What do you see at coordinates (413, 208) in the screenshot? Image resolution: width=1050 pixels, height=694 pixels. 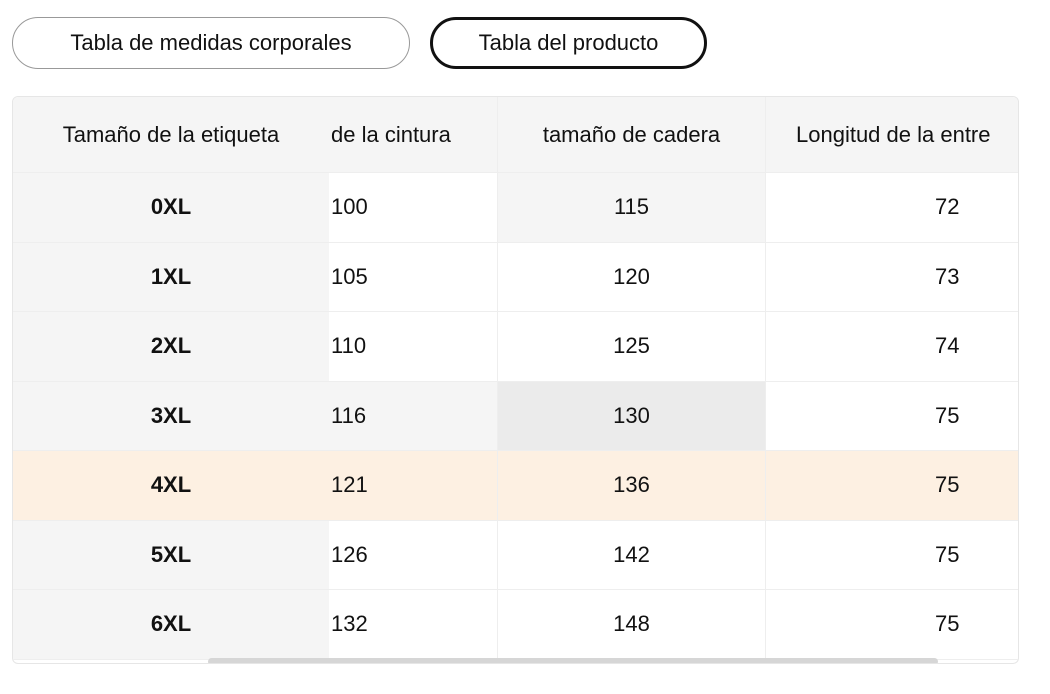 I see `table-cell: 100` at bounding box center [413, 208].